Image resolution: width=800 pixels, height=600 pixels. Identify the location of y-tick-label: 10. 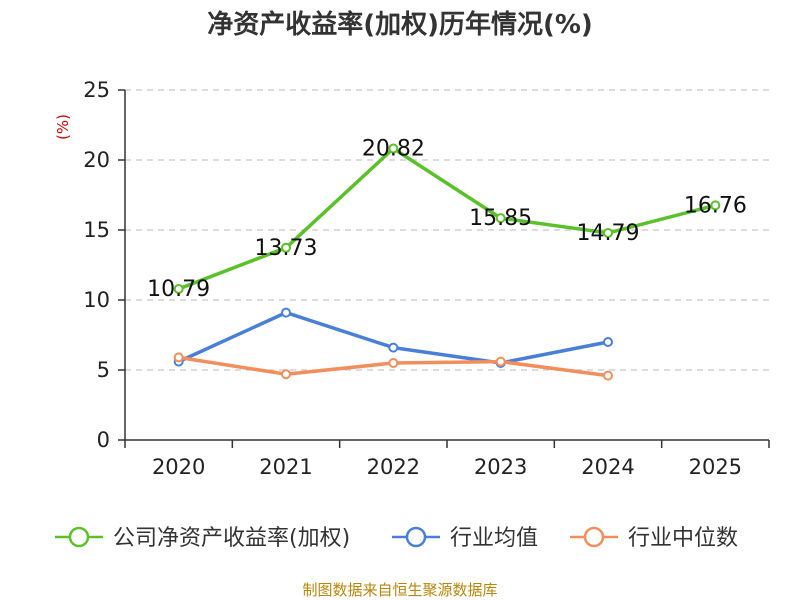
(96, 300).